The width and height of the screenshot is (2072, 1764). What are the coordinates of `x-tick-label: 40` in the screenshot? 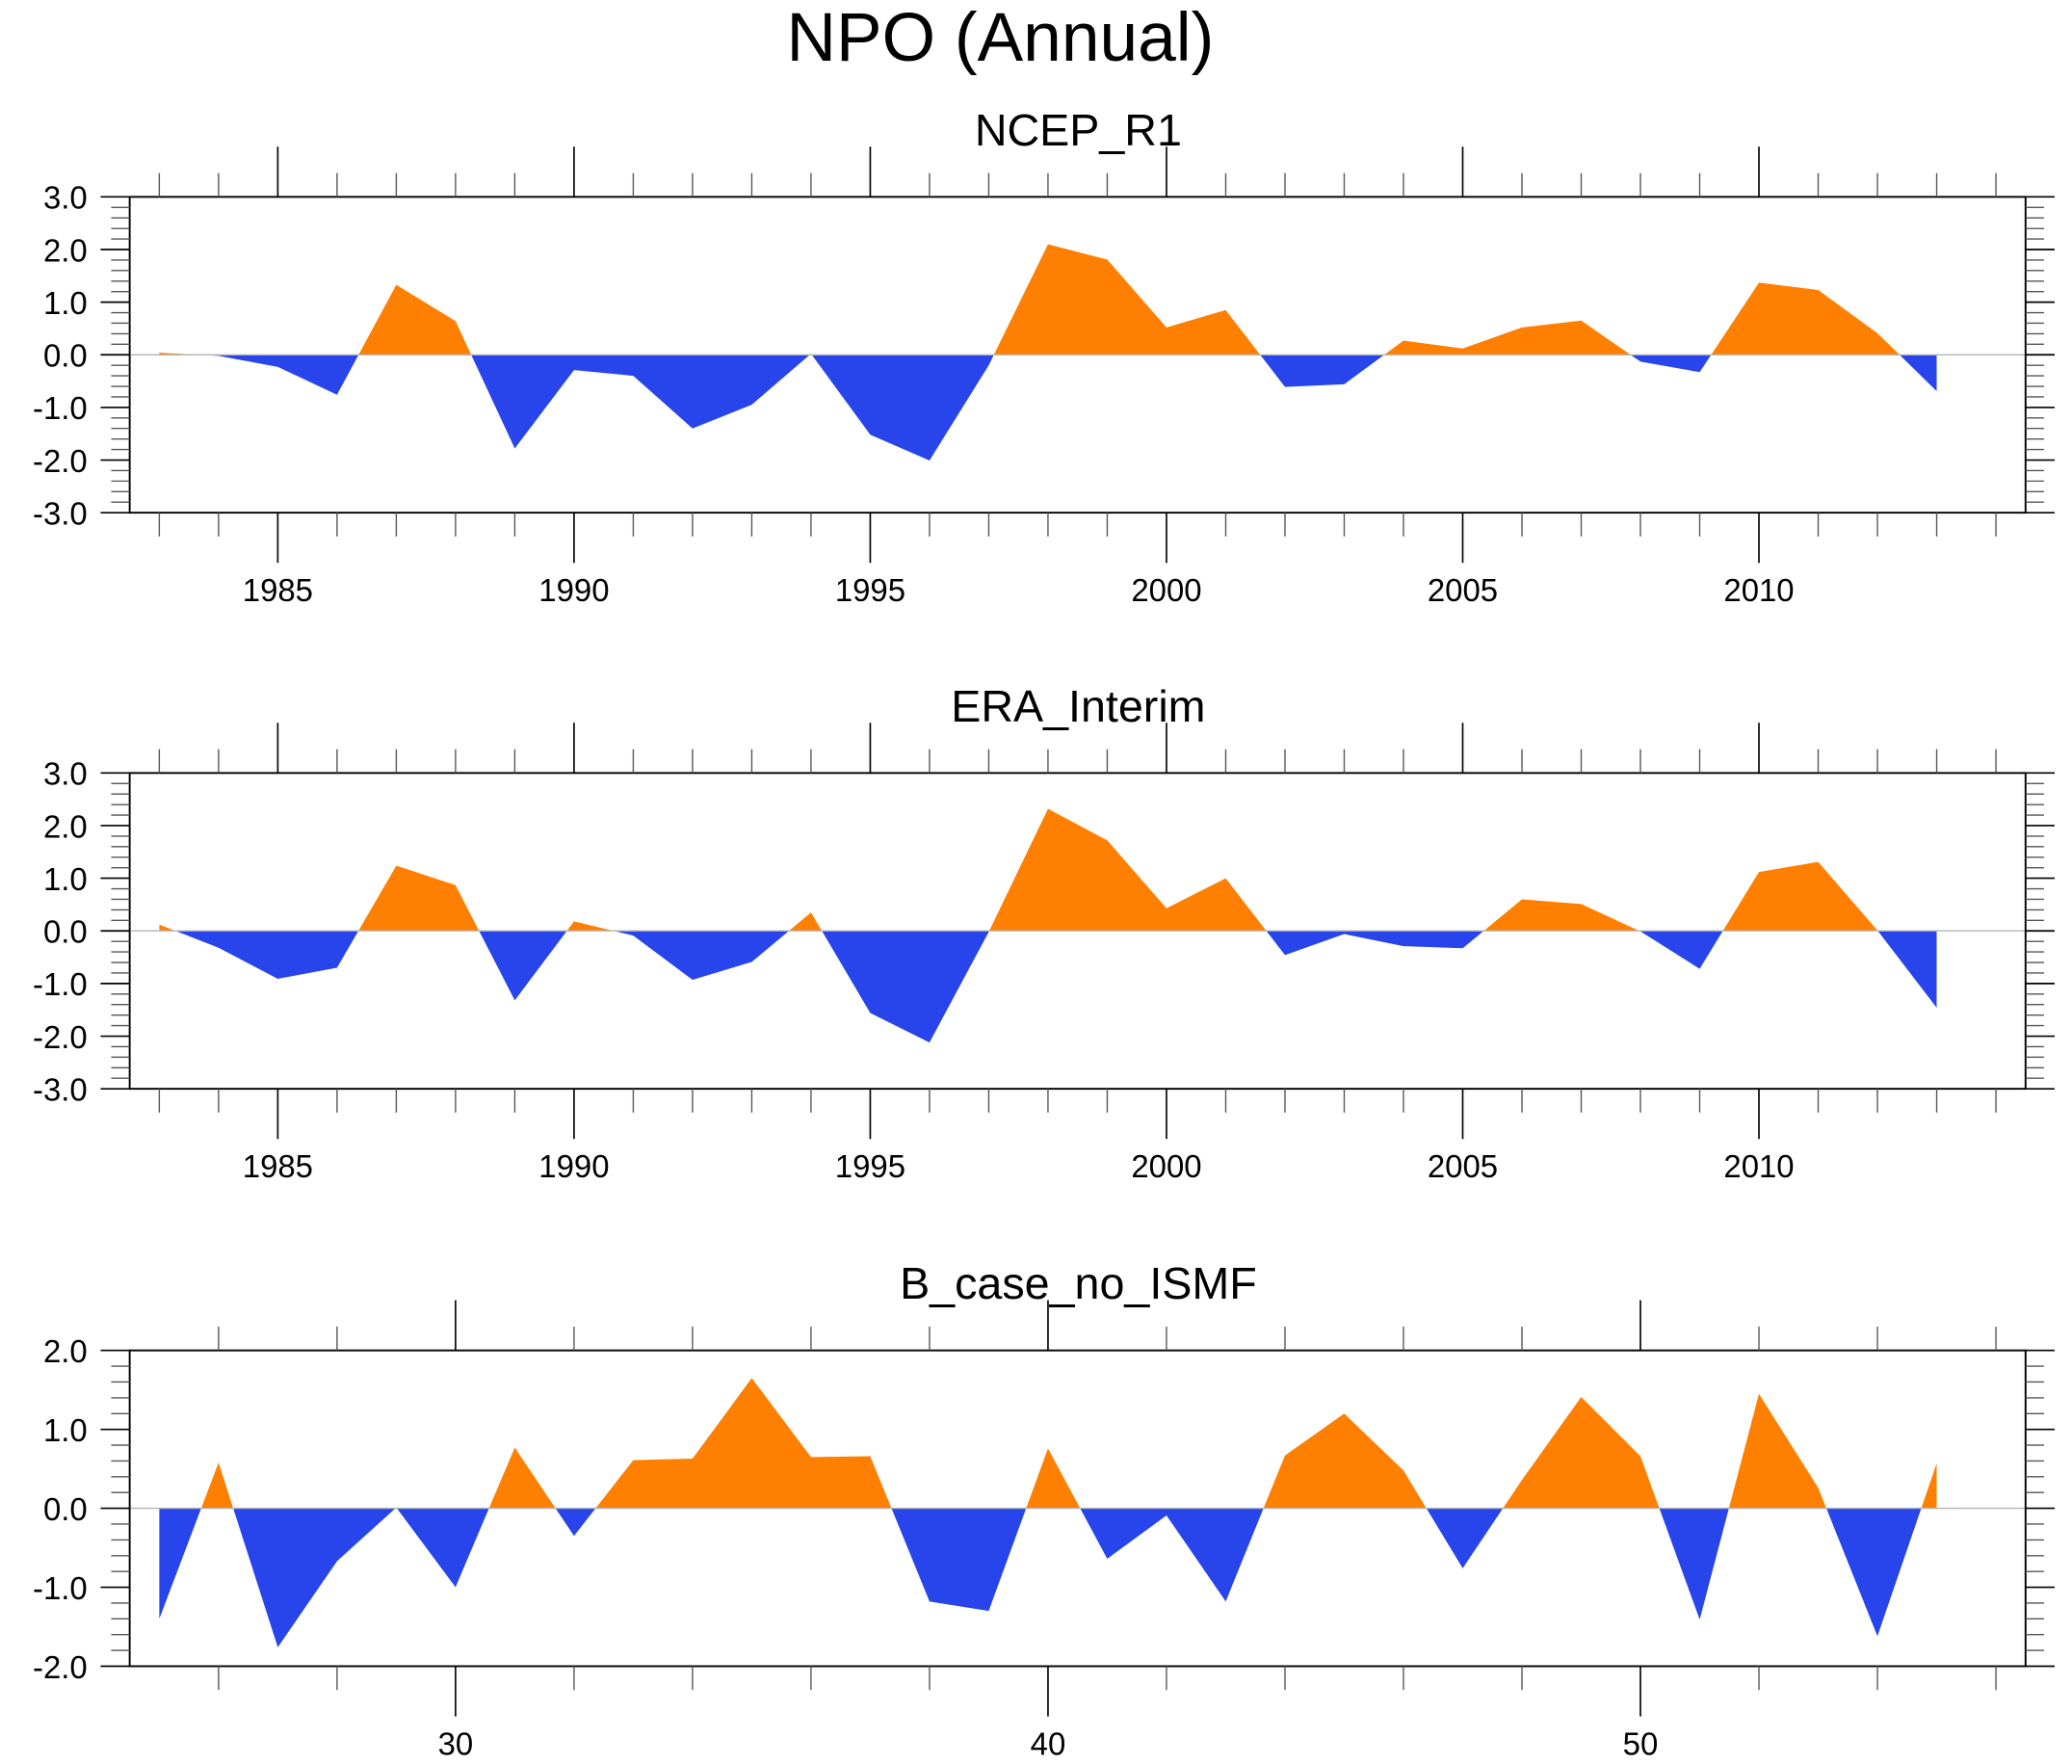 It's located at (1048, 1743).